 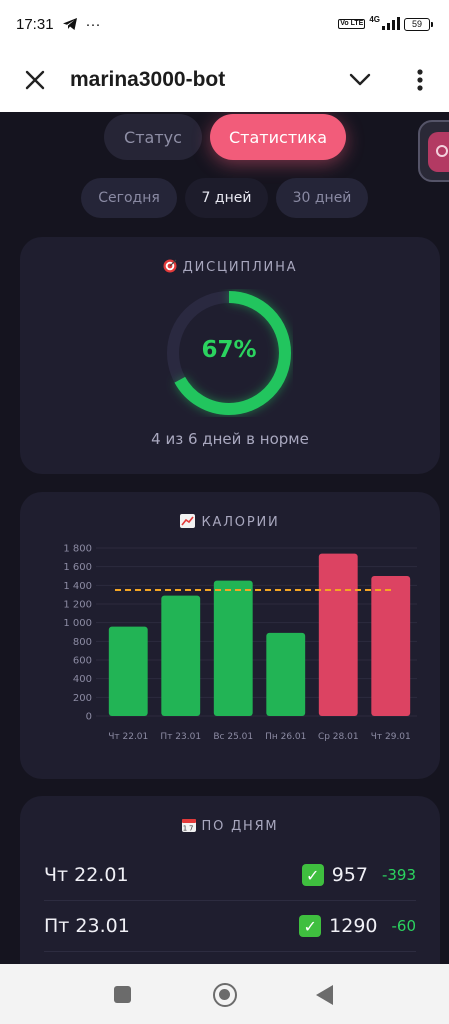 I want to click on y-tick-label: 200, so click(x=82, y=698).